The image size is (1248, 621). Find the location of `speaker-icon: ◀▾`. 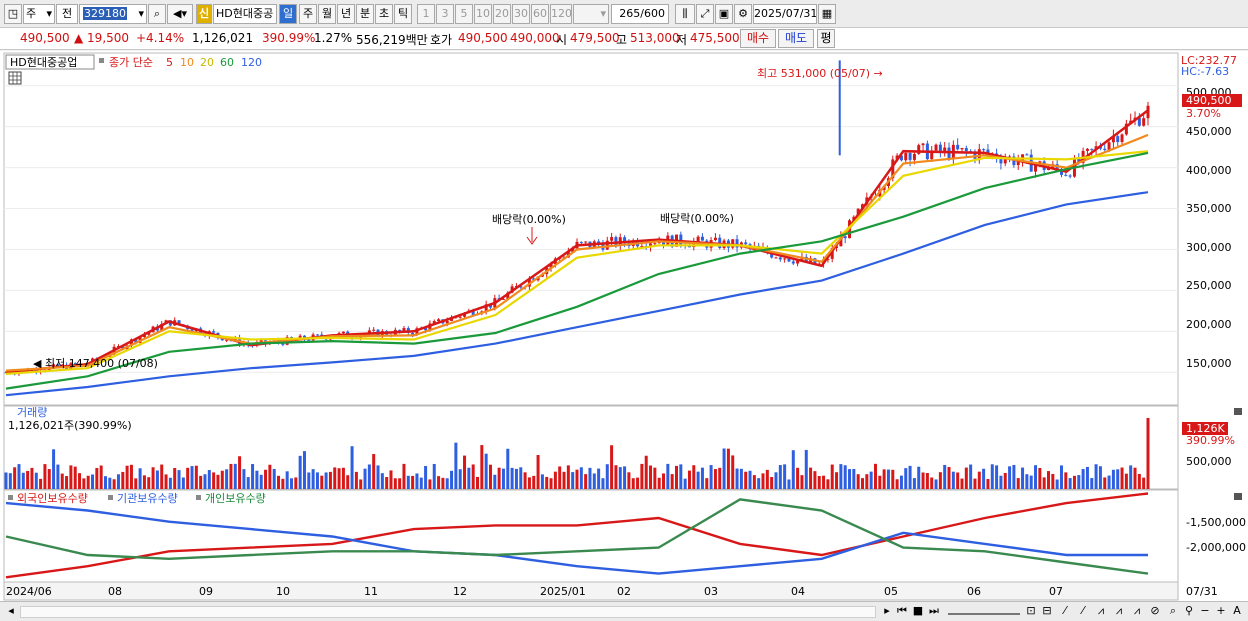

speaker-icon: ◀▾ is located at coordinates (180, 14).